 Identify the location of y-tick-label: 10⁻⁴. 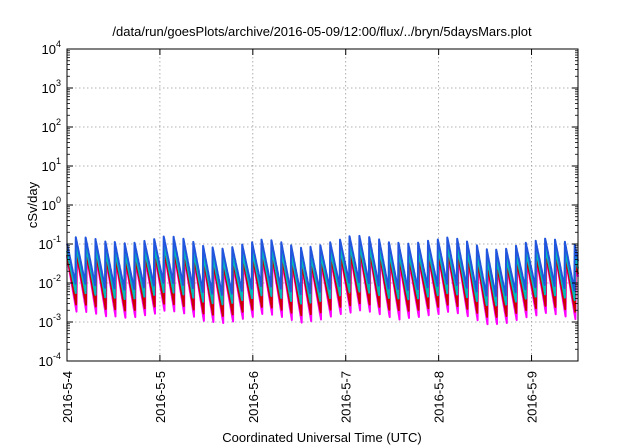
(50, 360).